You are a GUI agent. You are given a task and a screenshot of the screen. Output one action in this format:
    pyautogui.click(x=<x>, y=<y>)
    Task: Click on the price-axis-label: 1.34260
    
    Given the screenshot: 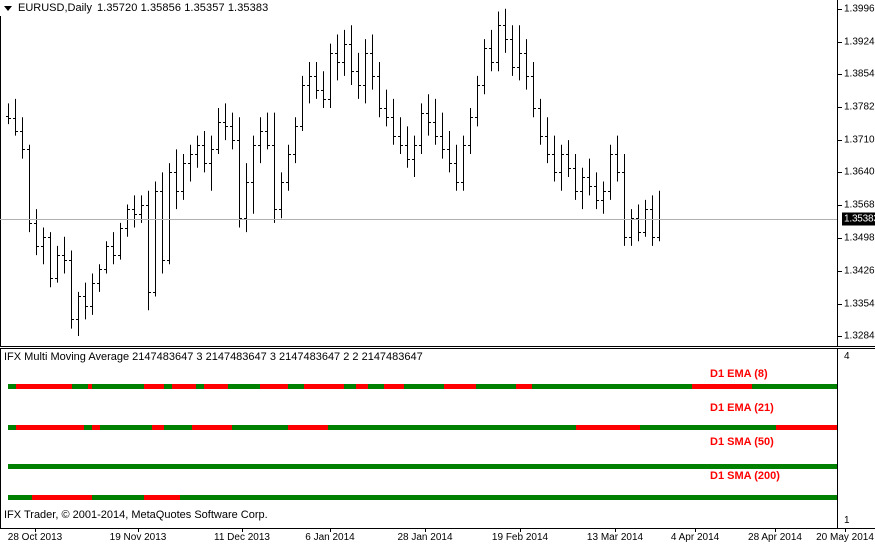 What is the action you would take?
    pyautogui.click(x=859, y=271)
    